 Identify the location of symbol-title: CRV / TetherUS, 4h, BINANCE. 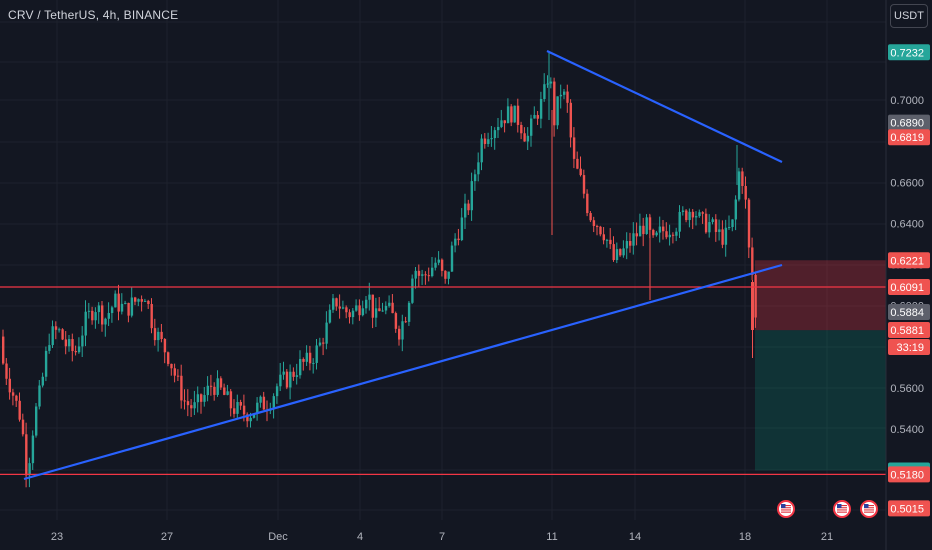
(93, 15).